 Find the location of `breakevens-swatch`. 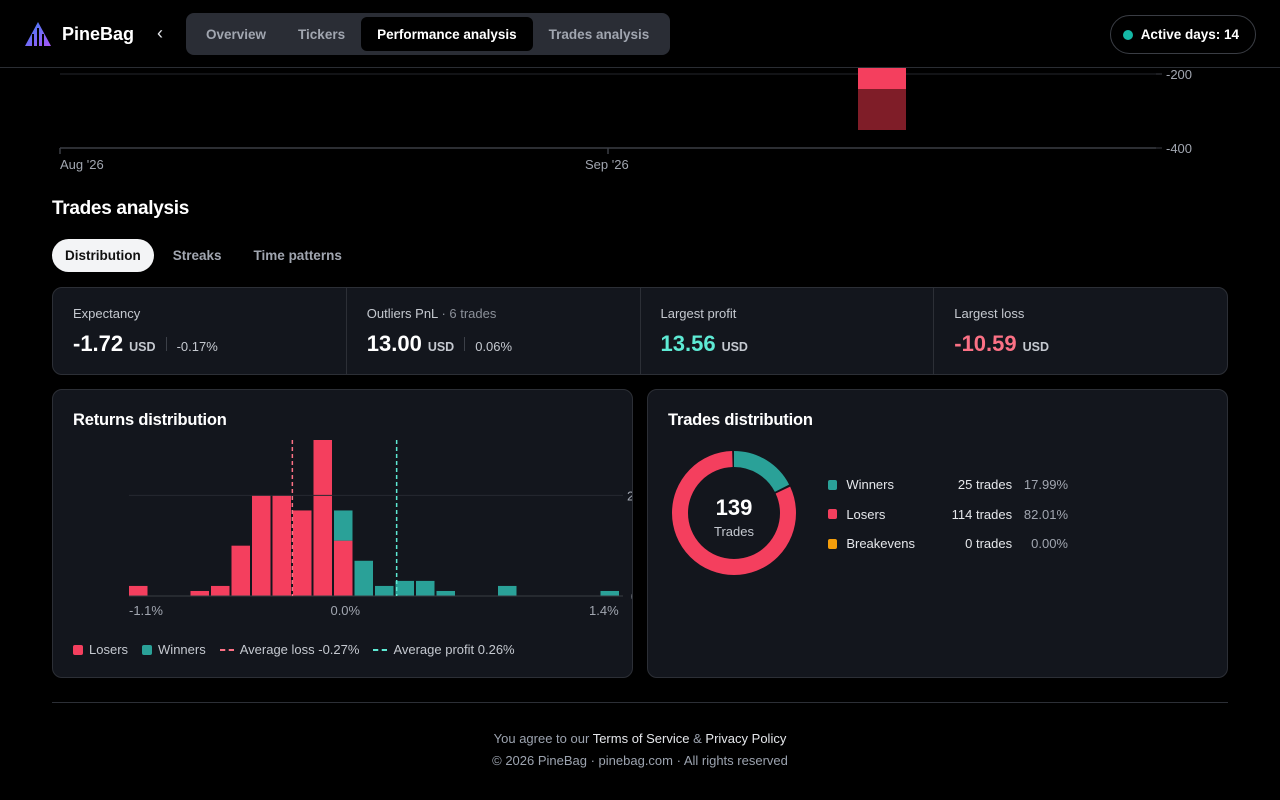

breakevens-swatch is located at coordinates (833, 543).